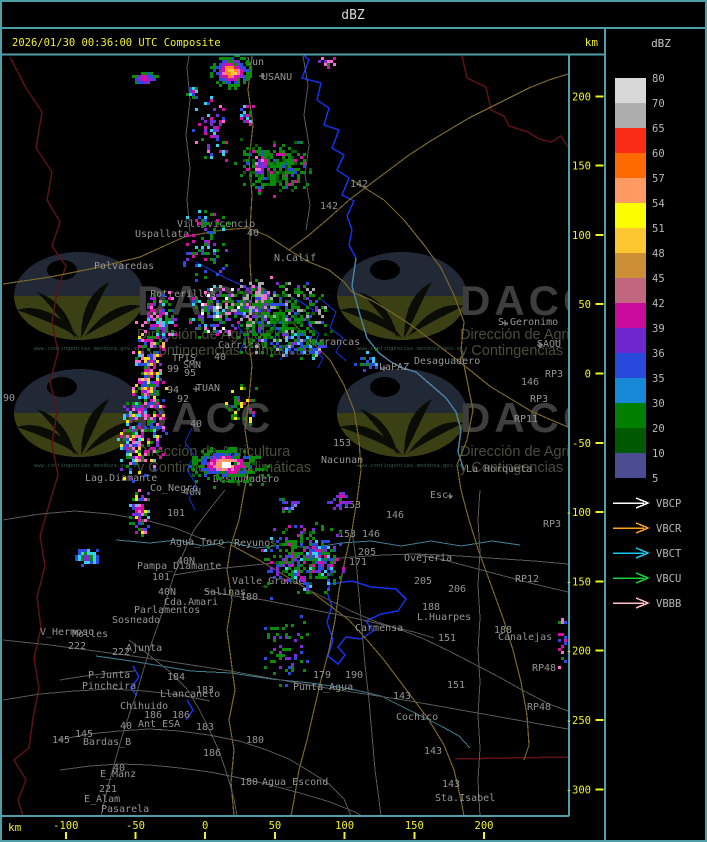  What do you see at coordinates (121, 478) in the screenshot?
I see `map-place-label: Lag.Diamante` at bounding box center [121, 478].